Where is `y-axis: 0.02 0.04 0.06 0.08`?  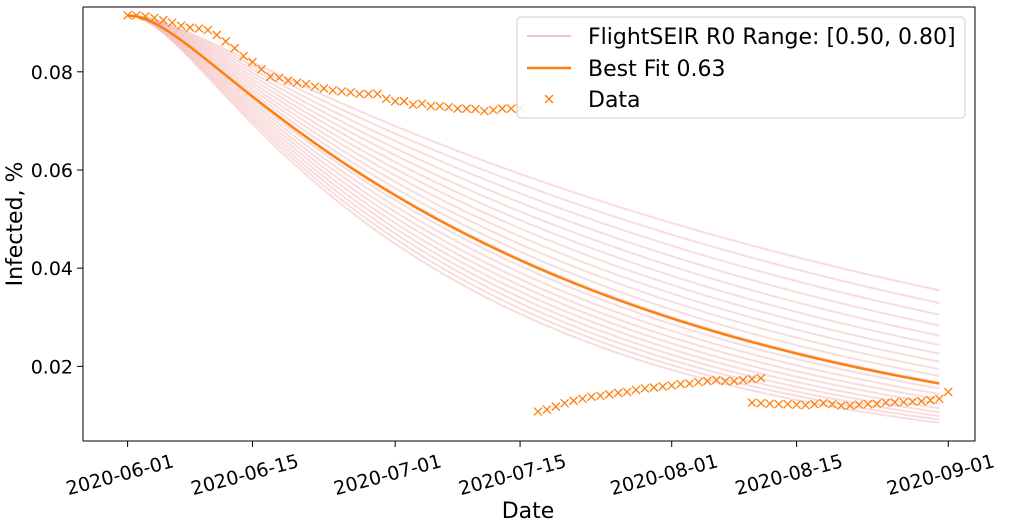
y-axis: 0.02 0.04 0.06 0.08 is located at coordinates (57, 220).